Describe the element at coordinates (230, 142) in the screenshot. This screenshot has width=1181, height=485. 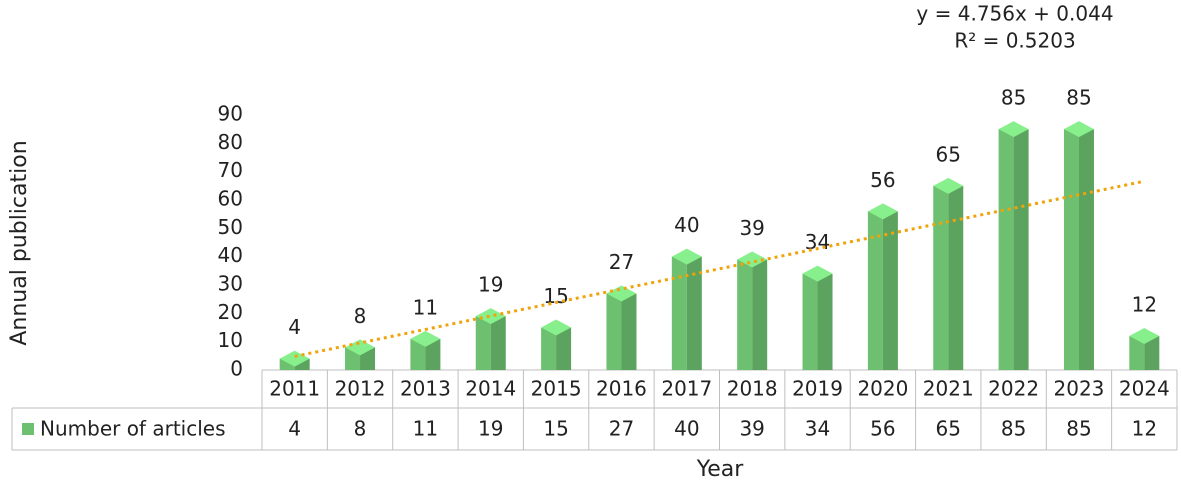
I see `y-tick-label: 80` at that location.